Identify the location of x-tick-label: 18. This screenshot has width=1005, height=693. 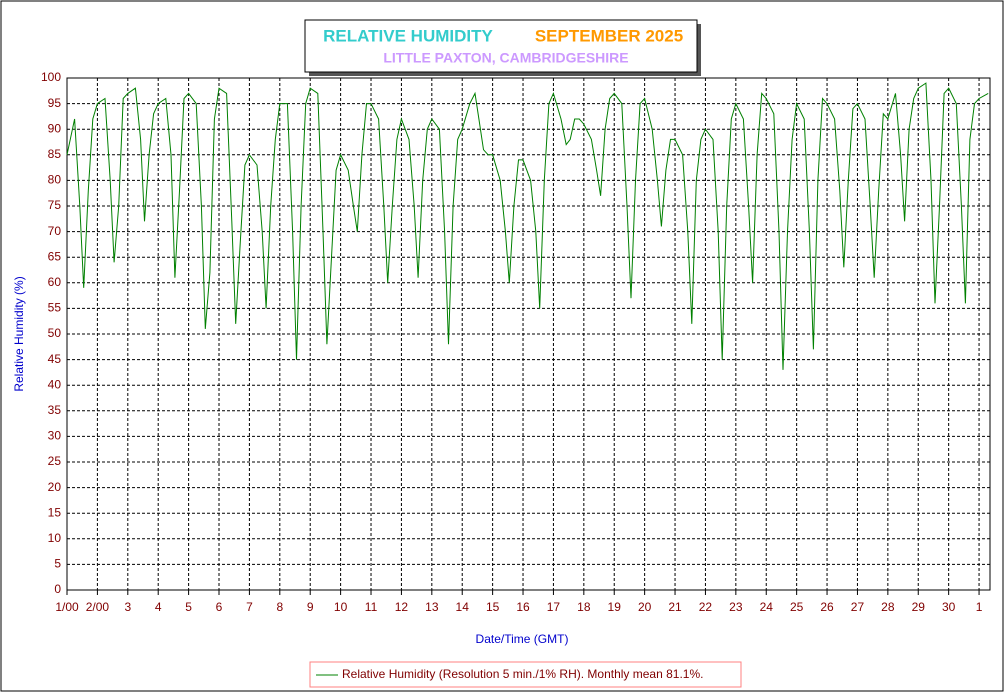
(584, 607).